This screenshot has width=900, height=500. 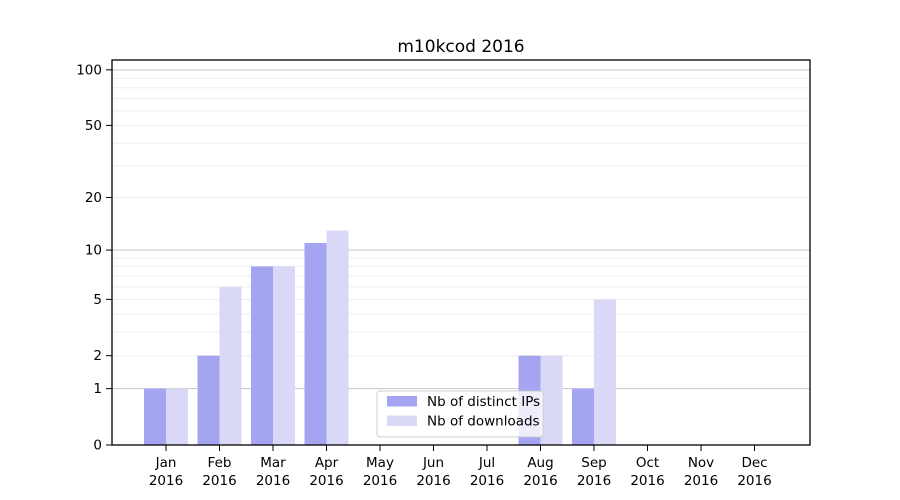 What do you see at coordinates (593, 463) in the screenshot?
I see `x-tick-label-month: Sep` at bounding box center [593, 463].